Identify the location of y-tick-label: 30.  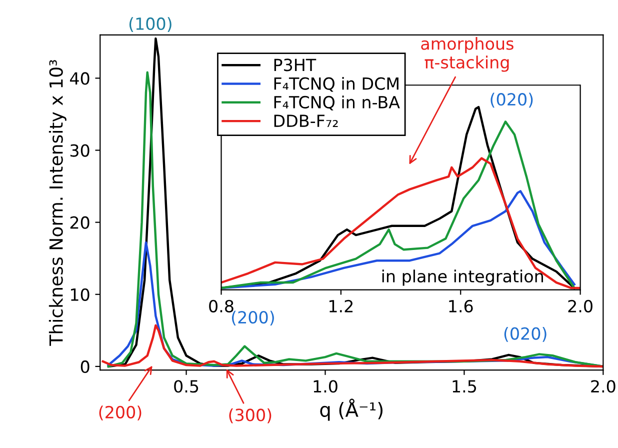
(80, 150).